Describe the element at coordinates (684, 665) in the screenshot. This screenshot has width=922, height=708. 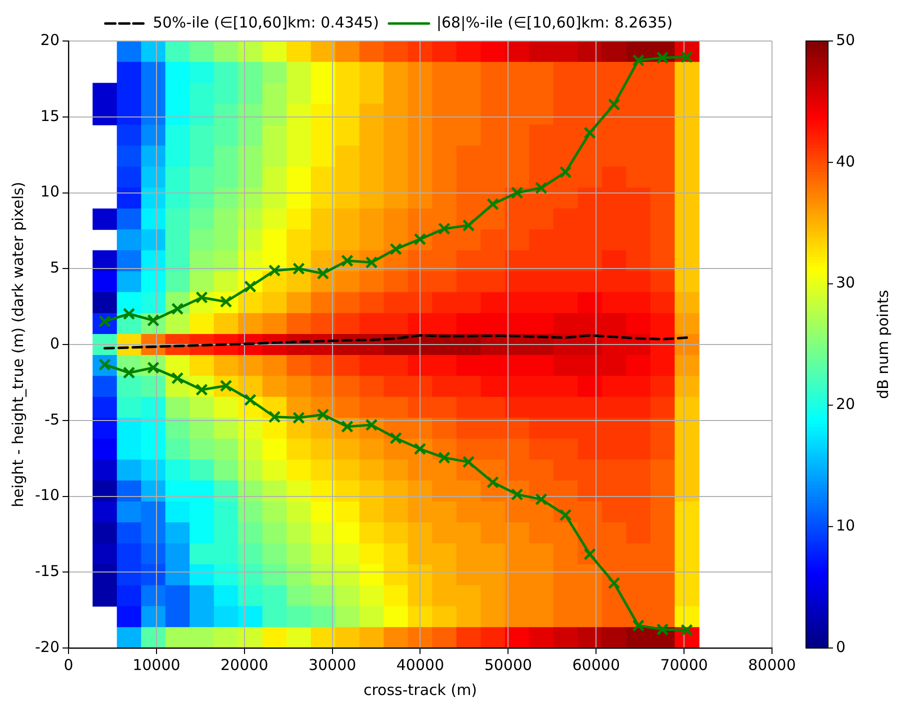
I see `x-tick-label: 70000` at that location.